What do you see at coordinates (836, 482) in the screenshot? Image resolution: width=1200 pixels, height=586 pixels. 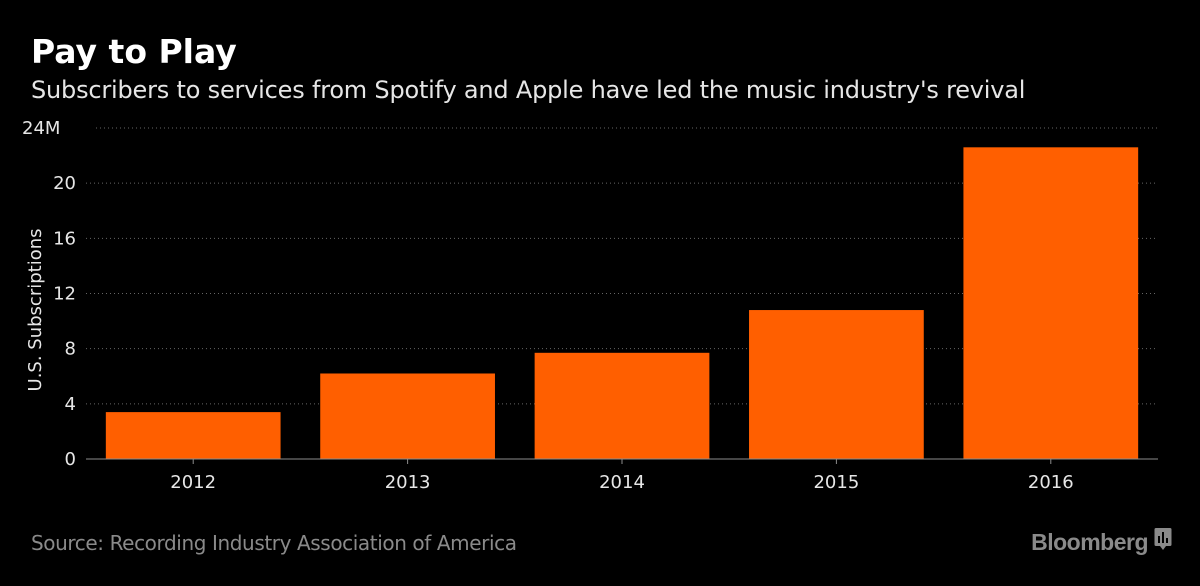 I see `x-tick-label: 2015` at bounding box center [836, 482].